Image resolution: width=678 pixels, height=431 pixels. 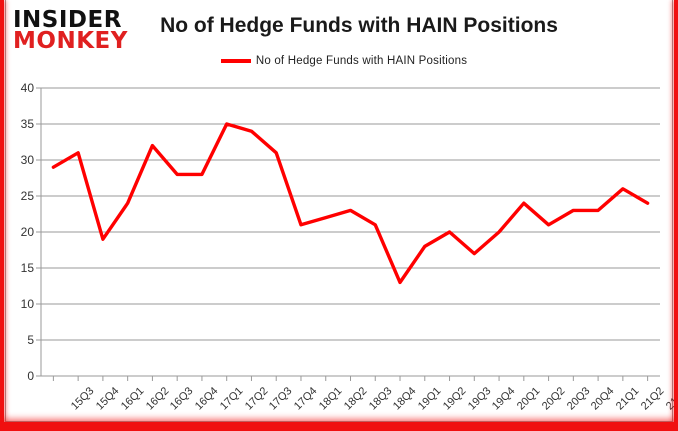 I want to click on decorative-right-border, so click(x=676, y=215).